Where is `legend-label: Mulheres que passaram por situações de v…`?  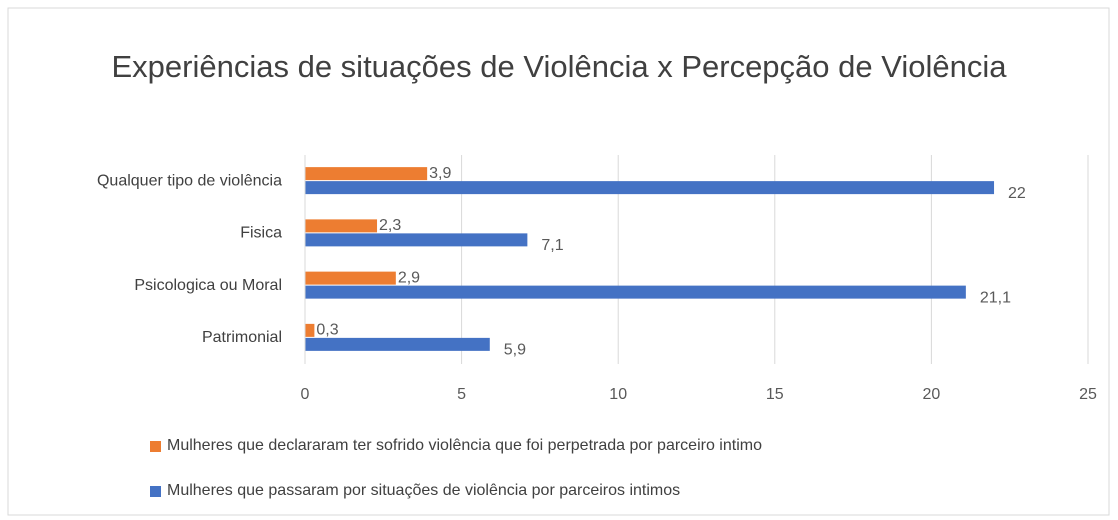
legend-label: Mulheres que passaram por situações de v… is located at coordinates (424, 490).